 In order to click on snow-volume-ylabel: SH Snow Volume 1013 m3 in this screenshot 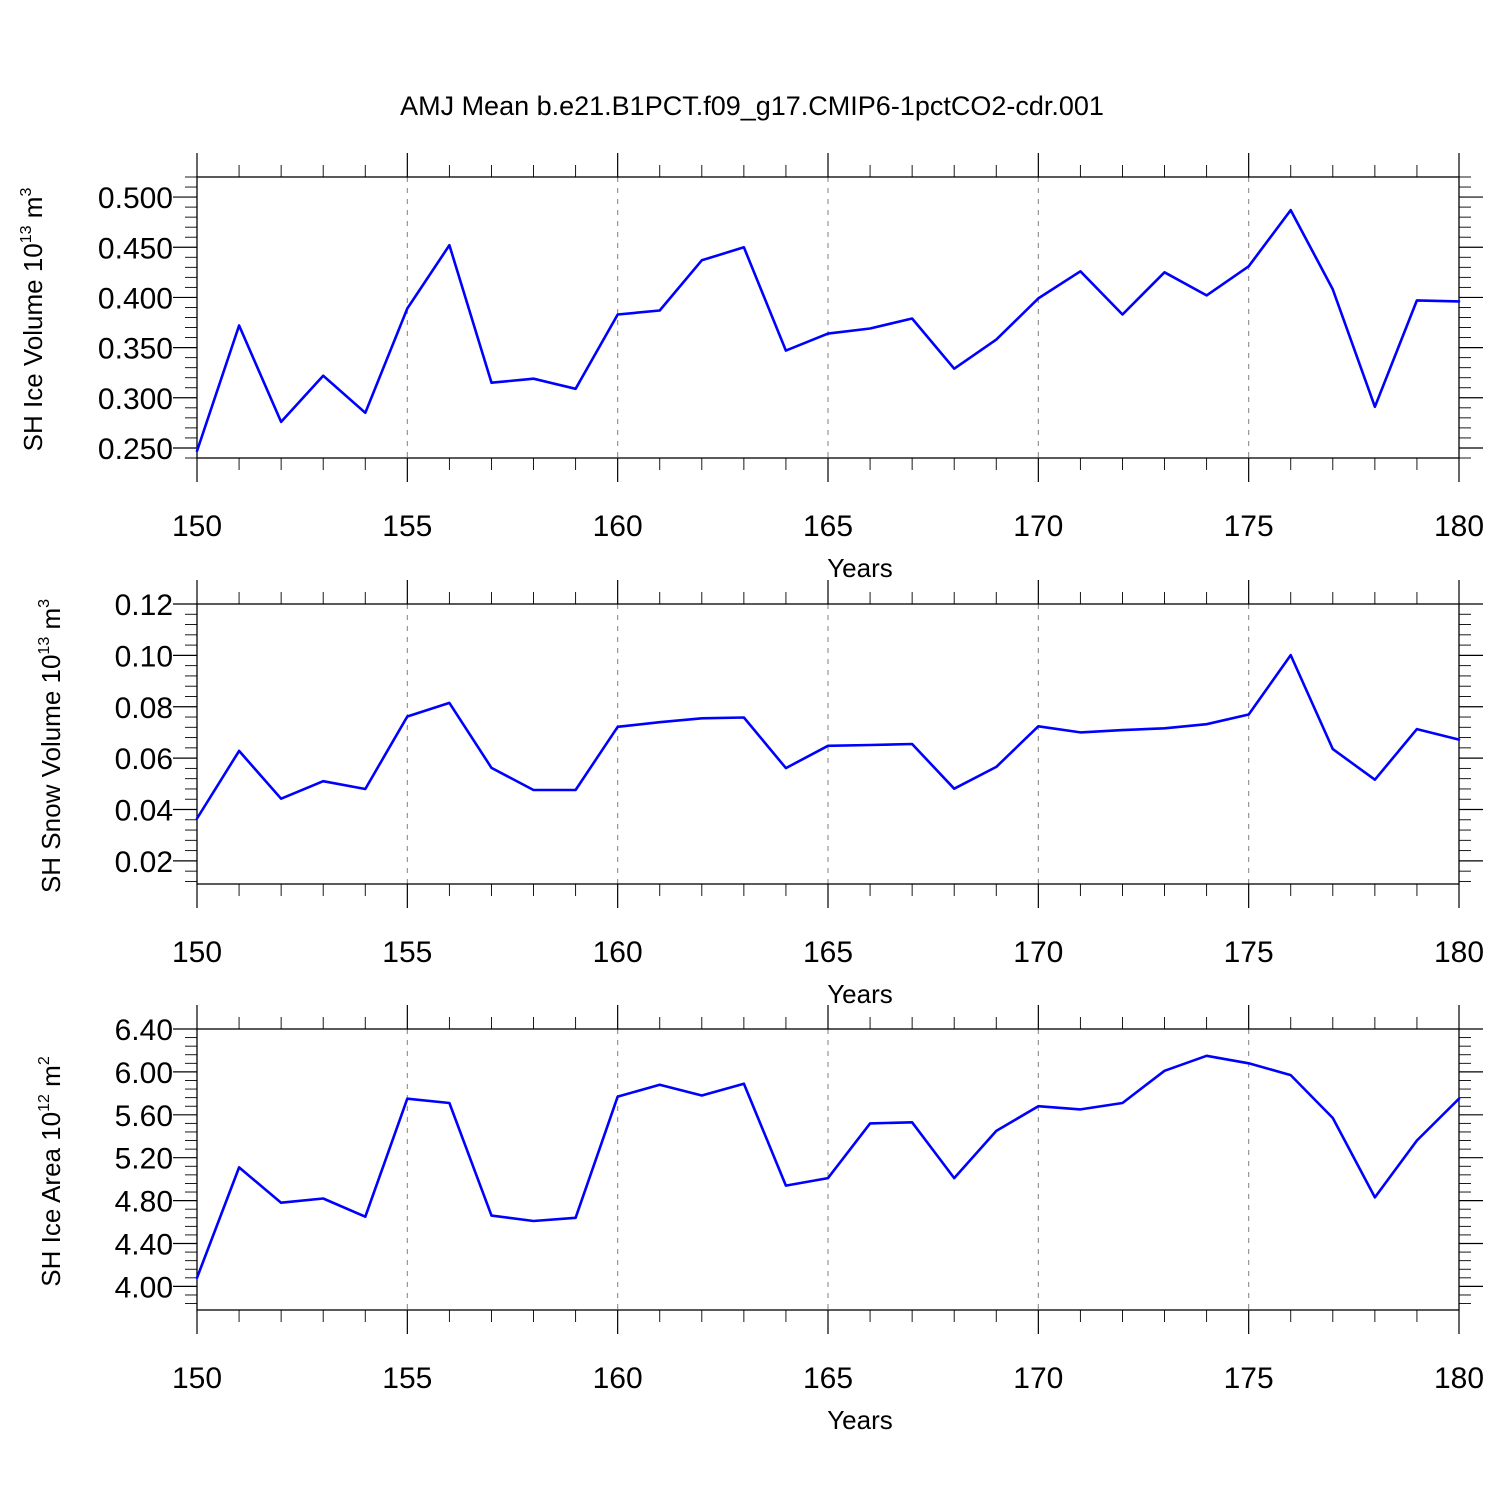, I will do `click(51, 746)`.